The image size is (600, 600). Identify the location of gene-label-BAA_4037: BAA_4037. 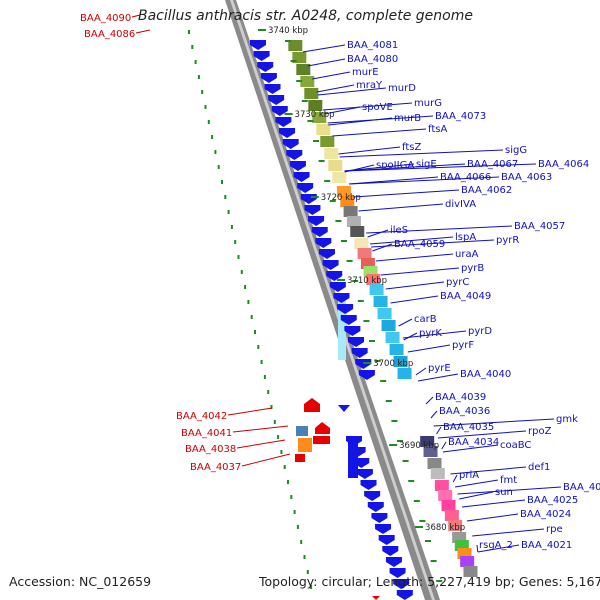
(215, 467).